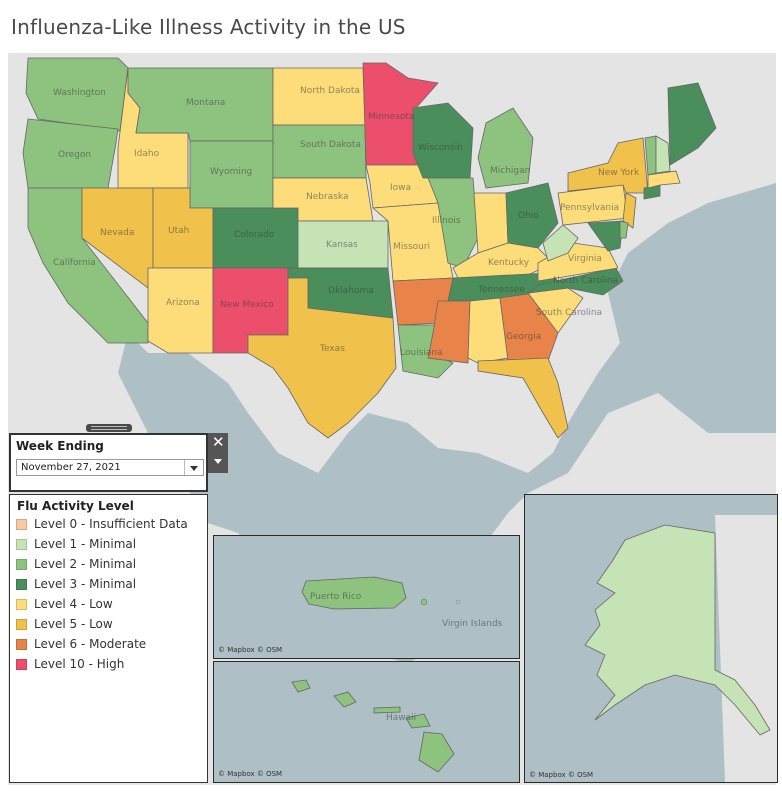 This screenshot has height=791, width=782. Describe the element at coordinates (458, 602) in the screenshot. I see `island-st-thomas` at that location.